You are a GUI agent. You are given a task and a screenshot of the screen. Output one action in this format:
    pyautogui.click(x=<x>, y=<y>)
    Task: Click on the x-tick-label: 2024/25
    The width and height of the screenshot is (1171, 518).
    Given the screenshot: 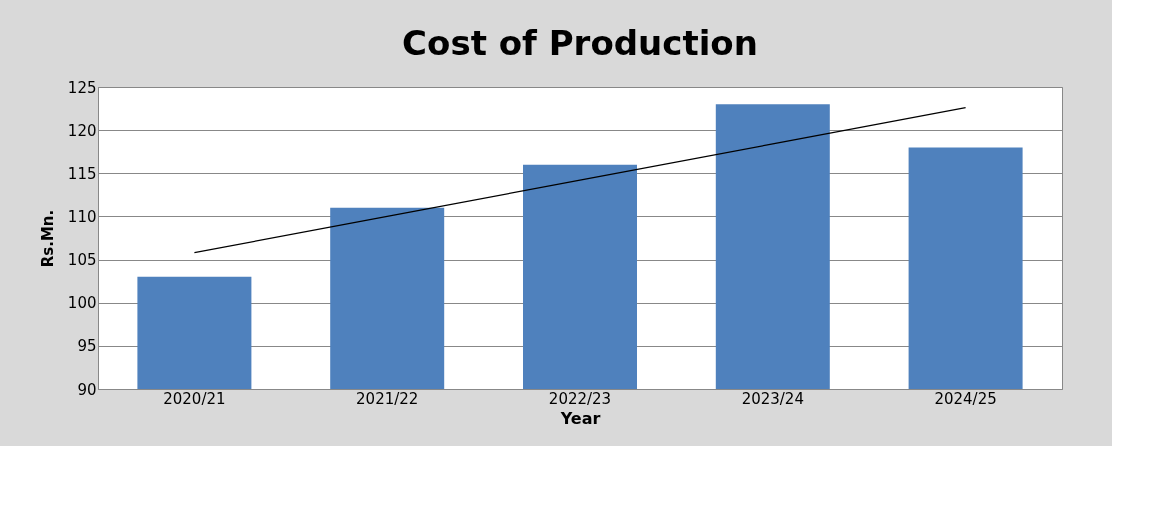 What is the action you would take?
    pyautogui.click(x=965, y=398)
    